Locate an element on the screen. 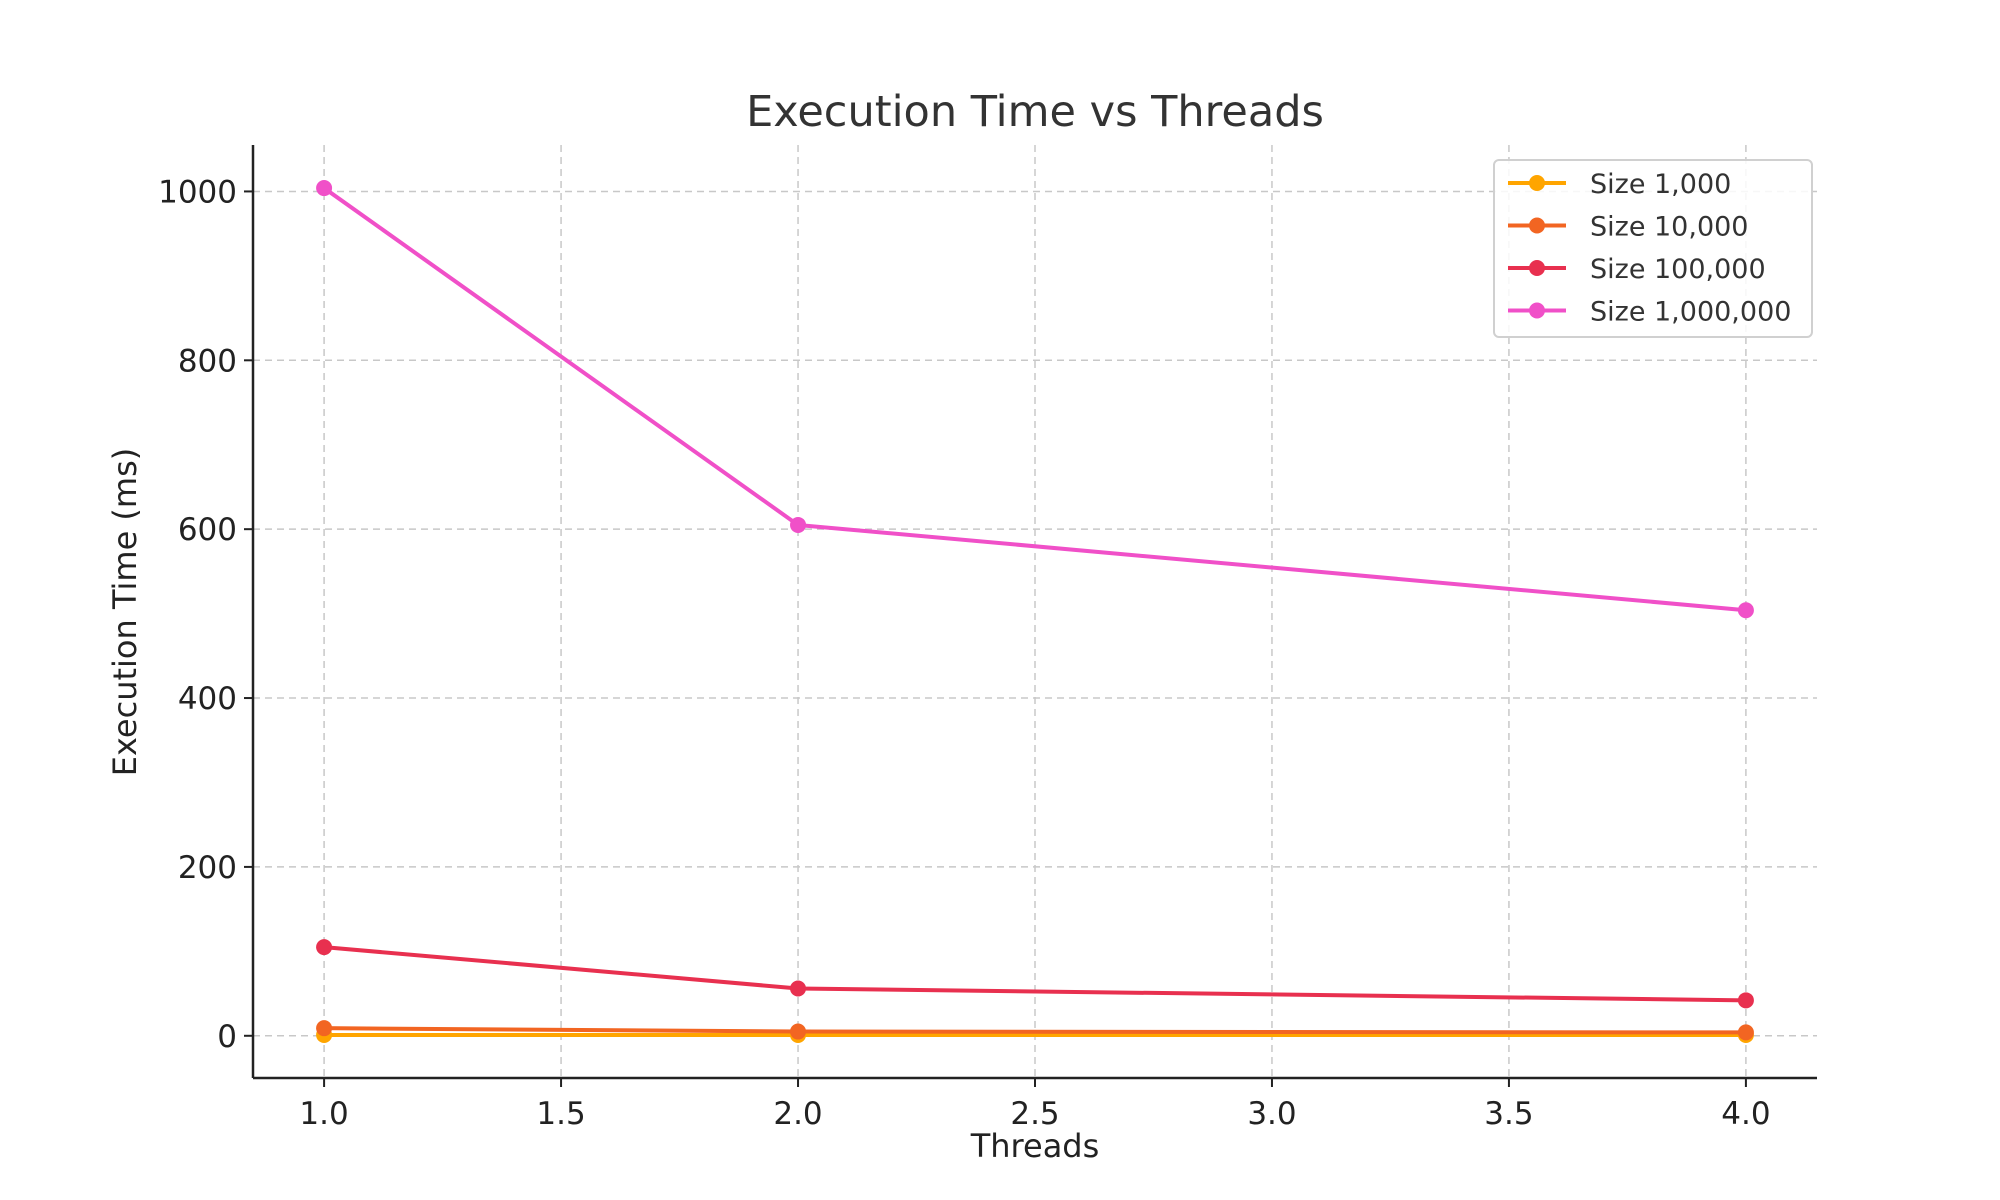  y-tick-label: 1000 is located at coordinates (197, 192).